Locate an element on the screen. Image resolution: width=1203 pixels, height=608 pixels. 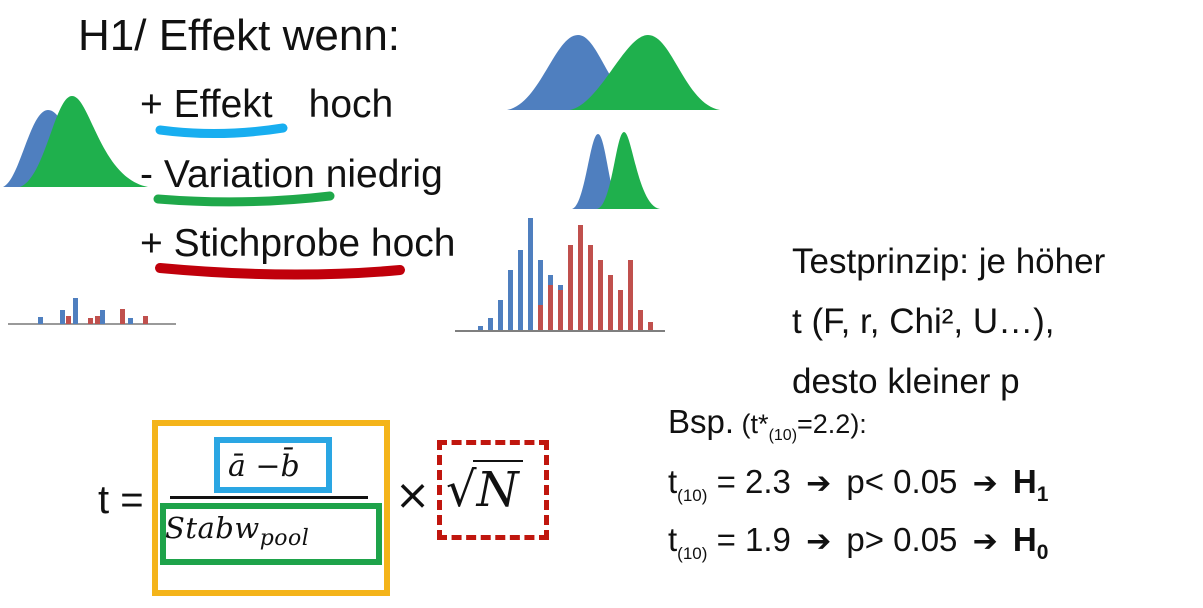
critical-value: (t*(10)=2.2): is located at coordinates (800, 426).